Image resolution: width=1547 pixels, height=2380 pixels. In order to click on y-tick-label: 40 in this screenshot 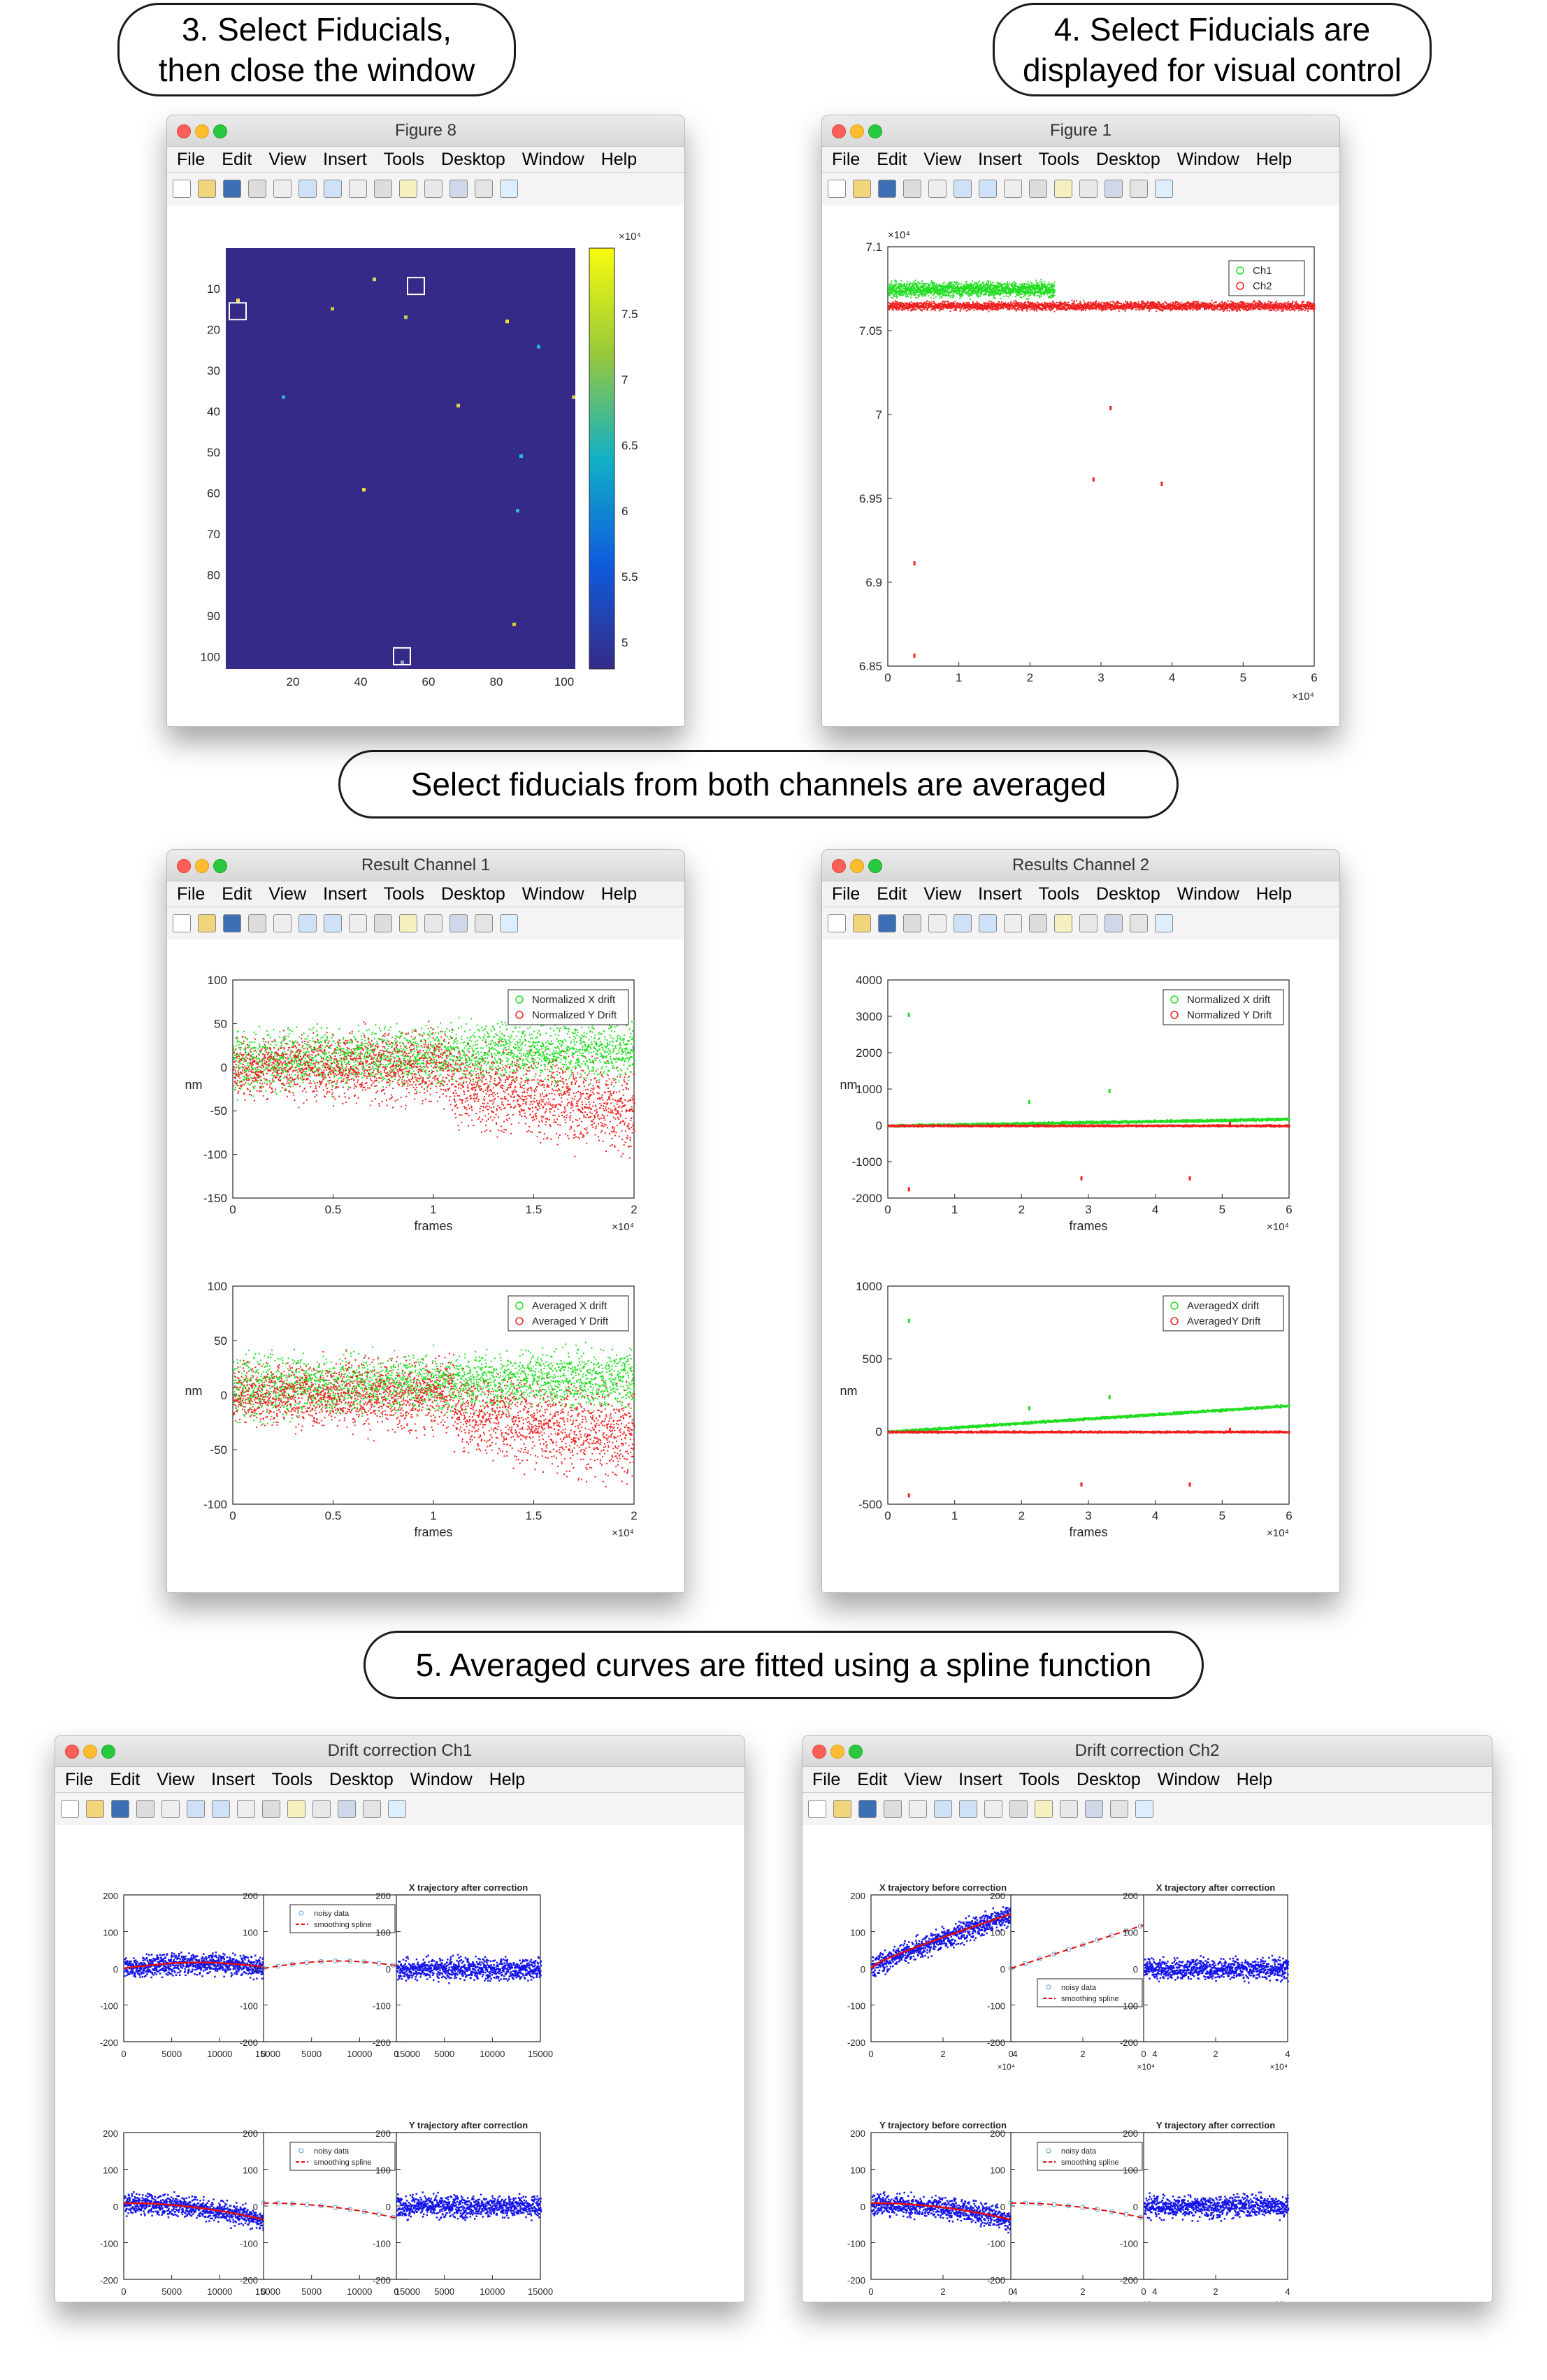, I will do `click(213, 412)`.